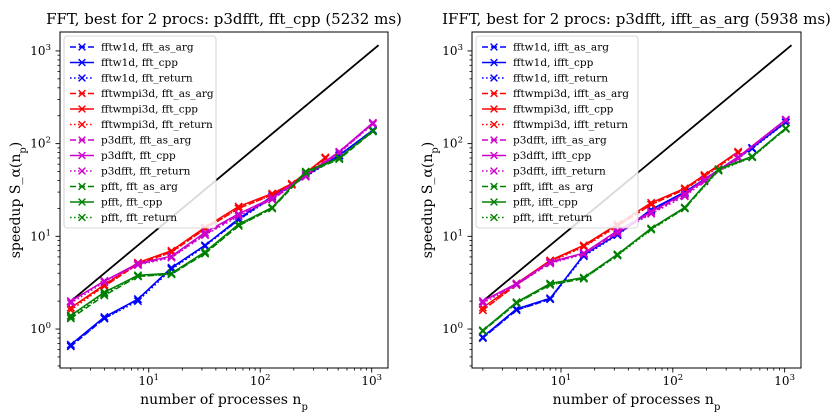 Image resolution: width=830 pixels, height=415 pixels. Describe the element at coordinates (146, 141) in the screenshot. I see `legend-entry: p3dfft, fft_as_arg` at that location.